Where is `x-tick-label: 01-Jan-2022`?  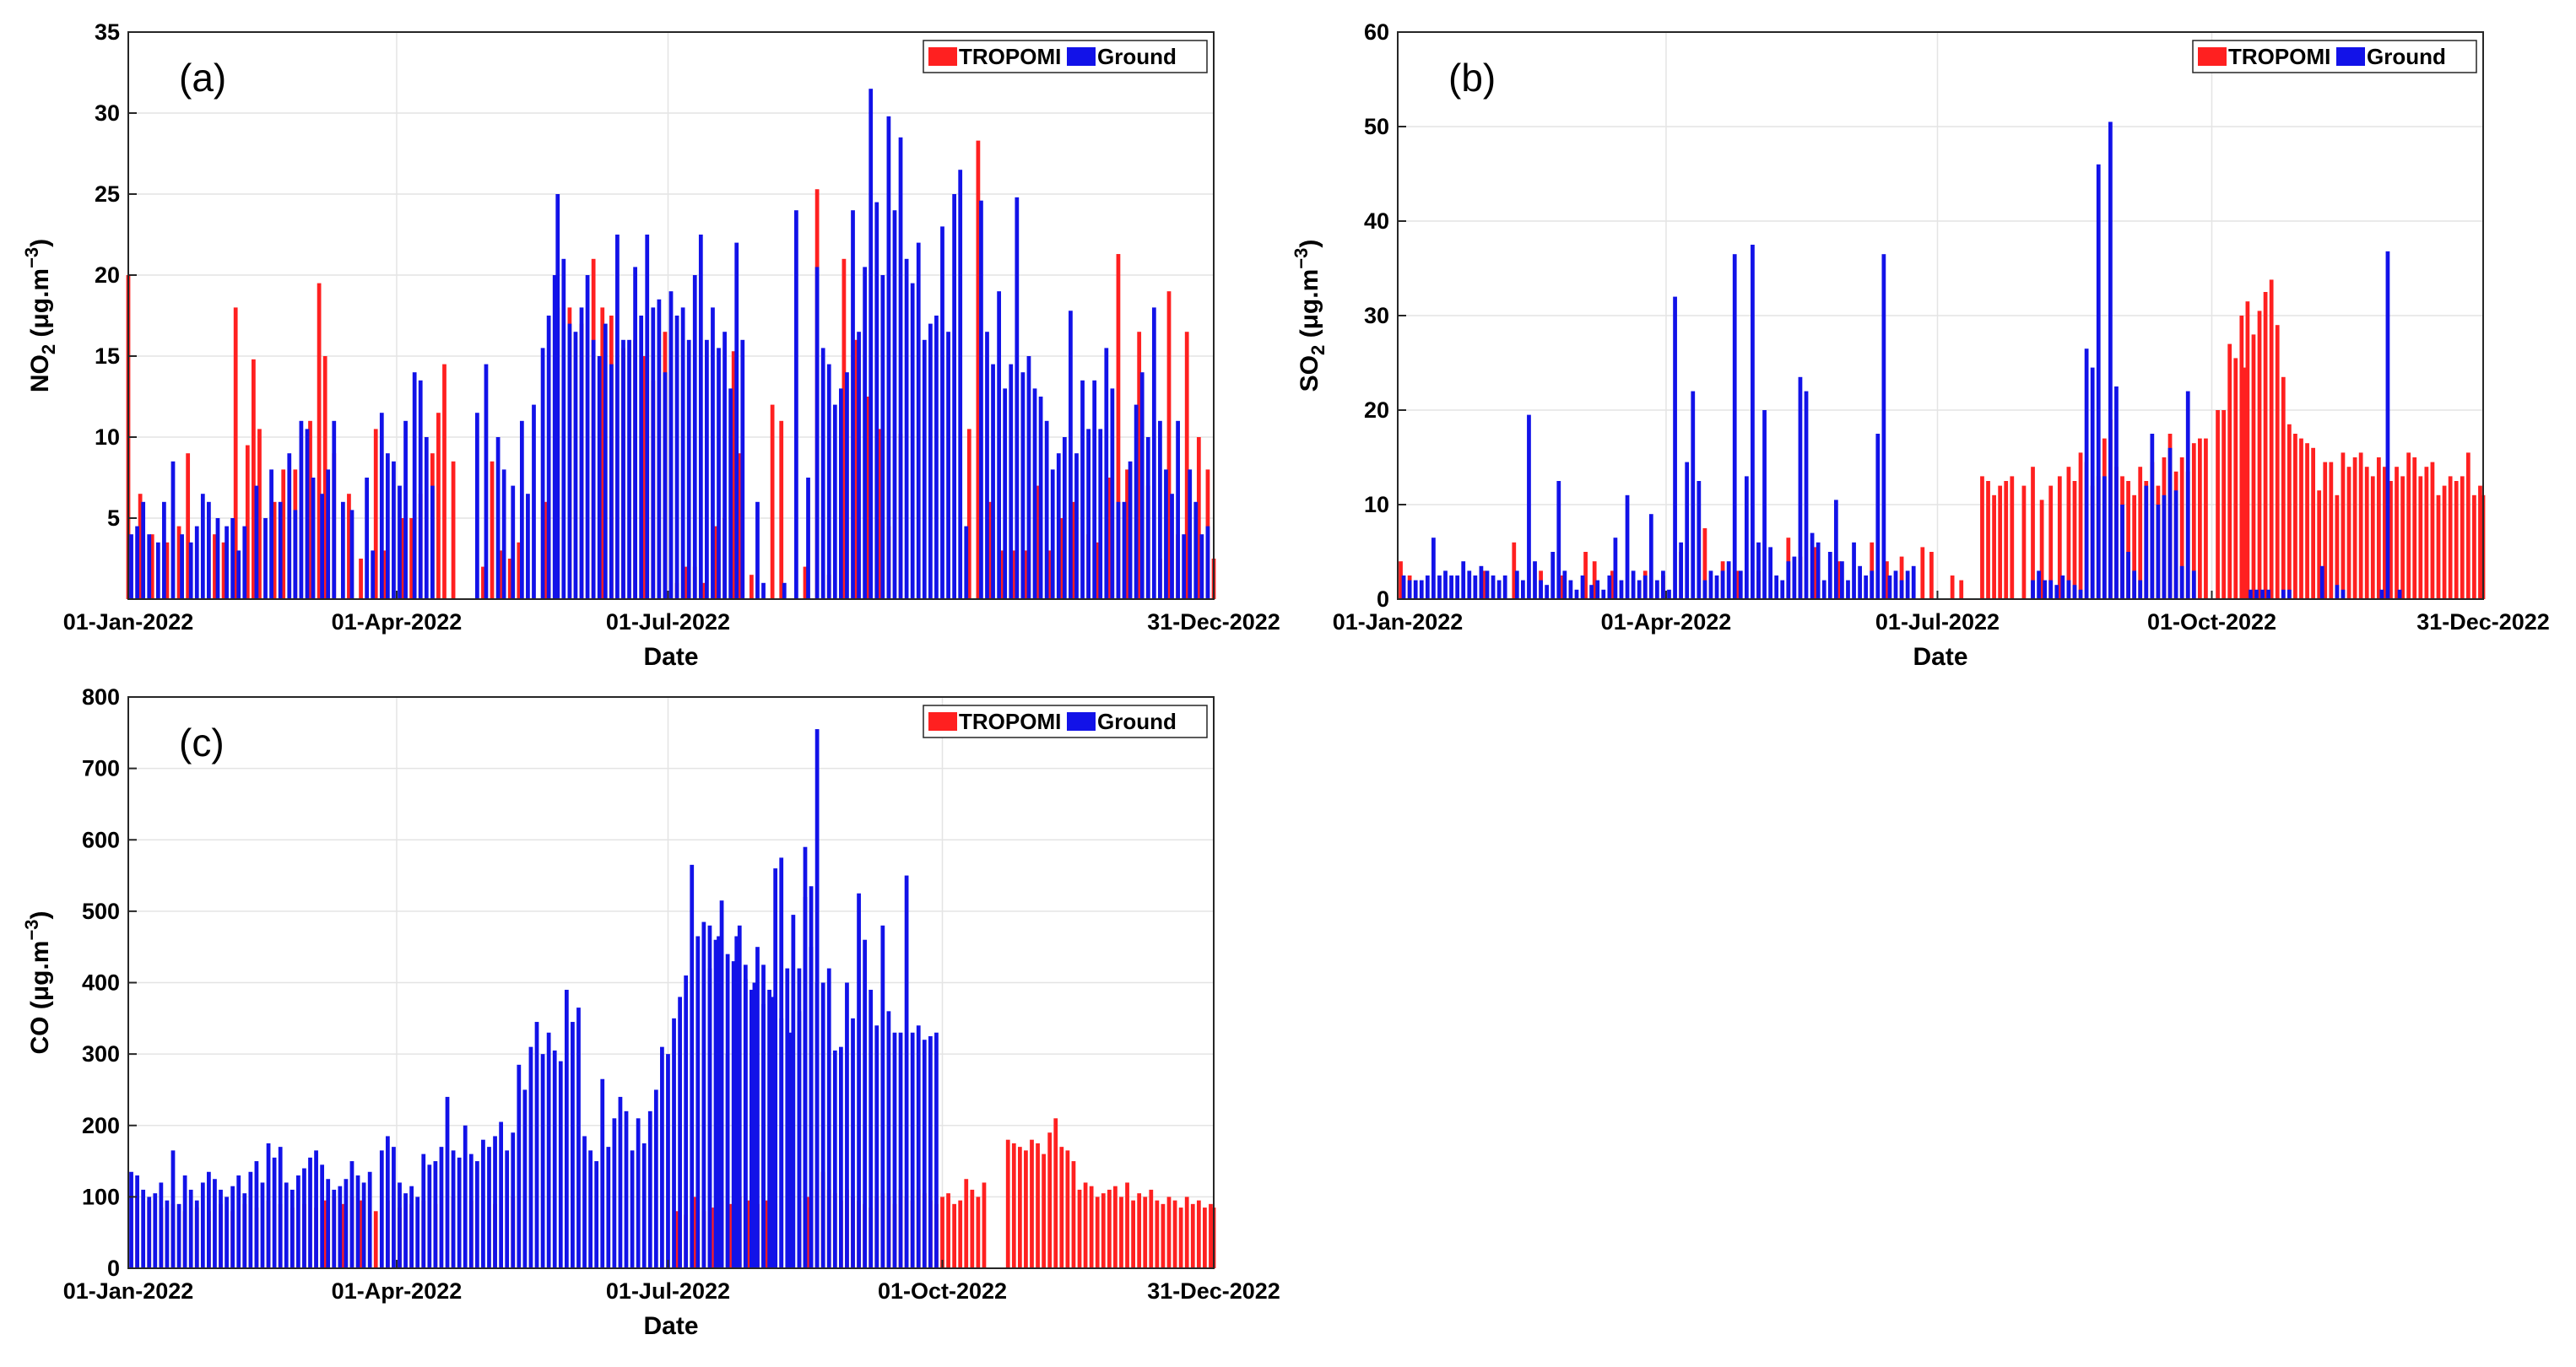 x-tick-label: 01-Jan-2022 is located at coordinates (128, 1291).